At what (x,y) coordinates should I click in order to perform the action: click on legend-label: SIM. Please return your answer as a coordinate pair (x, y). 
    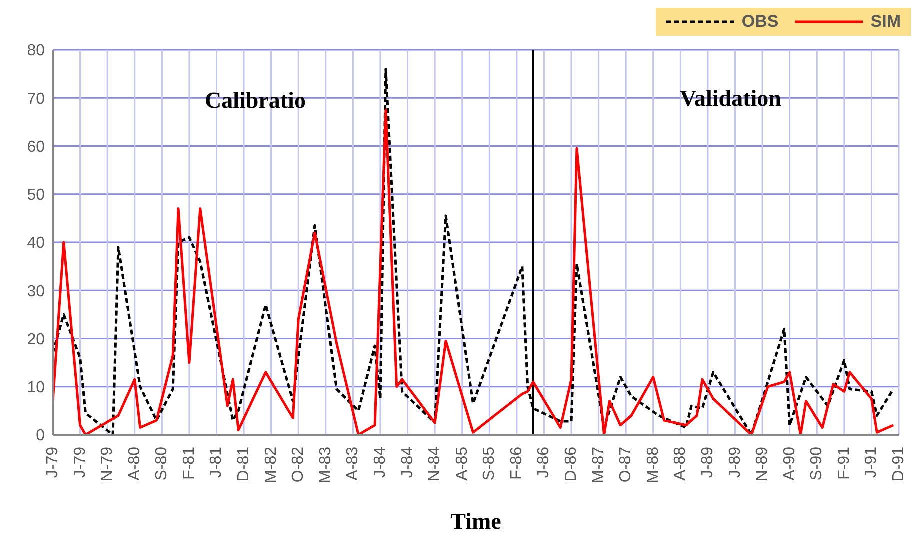
    Looking at the image, I should click on (885, 22).